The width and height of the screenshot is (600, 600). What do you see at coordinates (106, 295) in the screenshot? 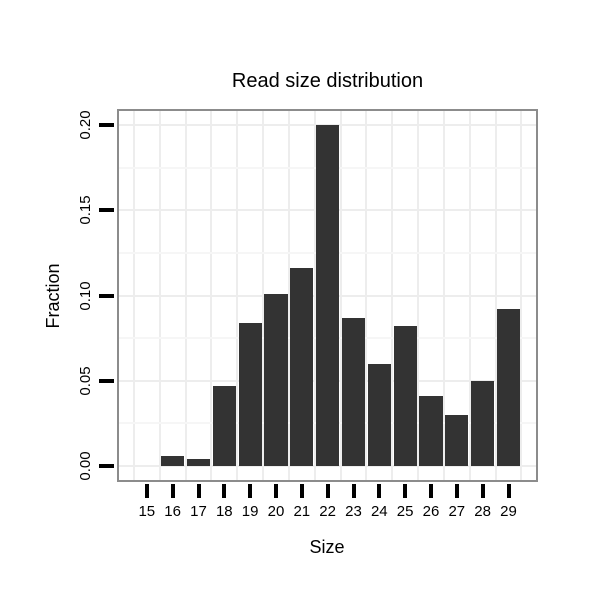
I see `y-tick-0.10` at bounding box center [106, 295].